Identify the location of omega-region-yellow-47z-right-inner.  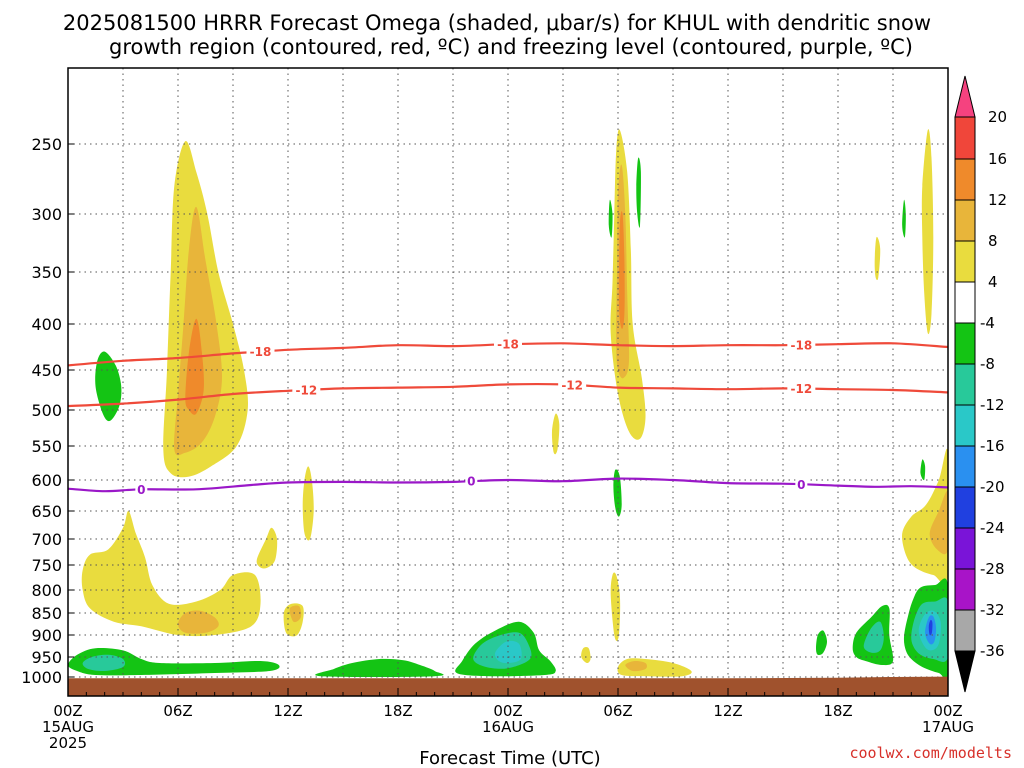
(938, 523).